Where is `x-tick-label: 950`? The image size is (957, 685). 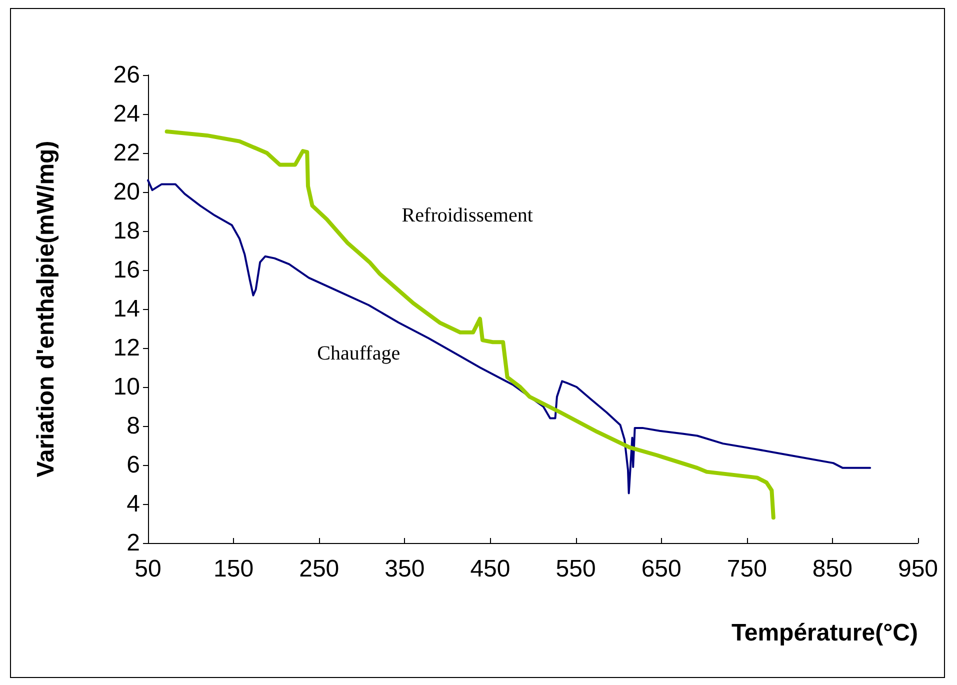 x-tick-label: 950 is located at coordinates (918, 569).